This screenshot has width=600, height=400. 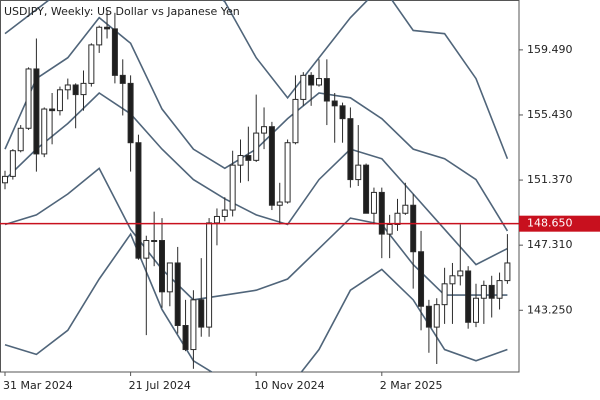 What do you see at coordinates (550, 309) in the screenshot?
I see `y-tick-label: 143.250` at bounding box center [550, 309].